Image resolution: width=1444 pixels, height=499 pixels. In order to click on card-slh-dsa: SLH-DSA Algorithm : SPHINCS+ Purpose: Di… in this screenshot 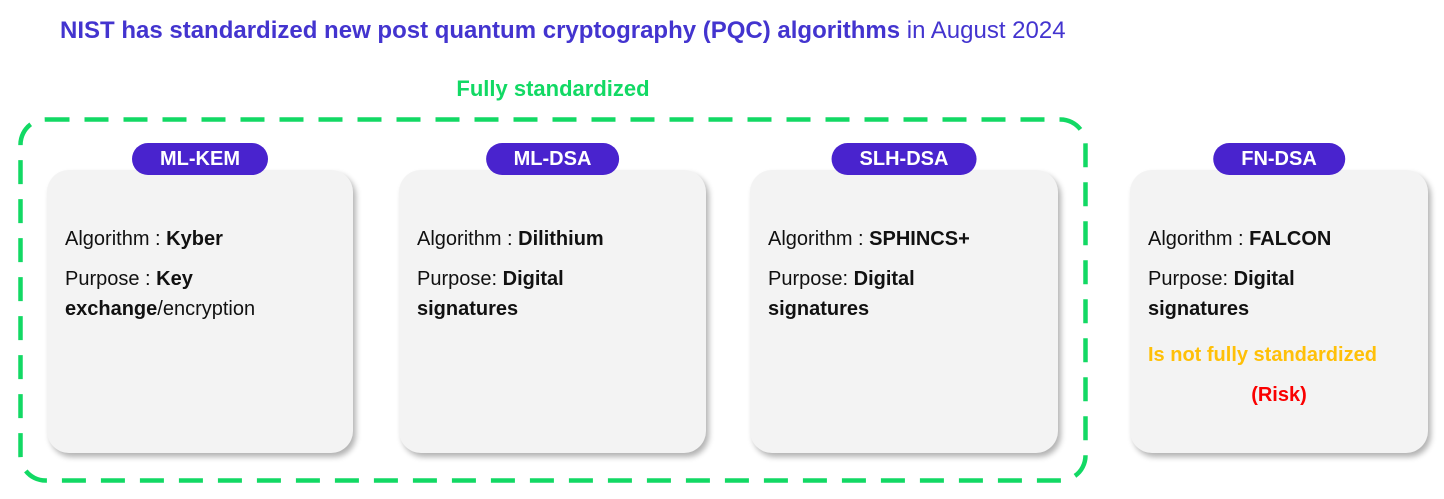, I will do `click(904, 298)`.